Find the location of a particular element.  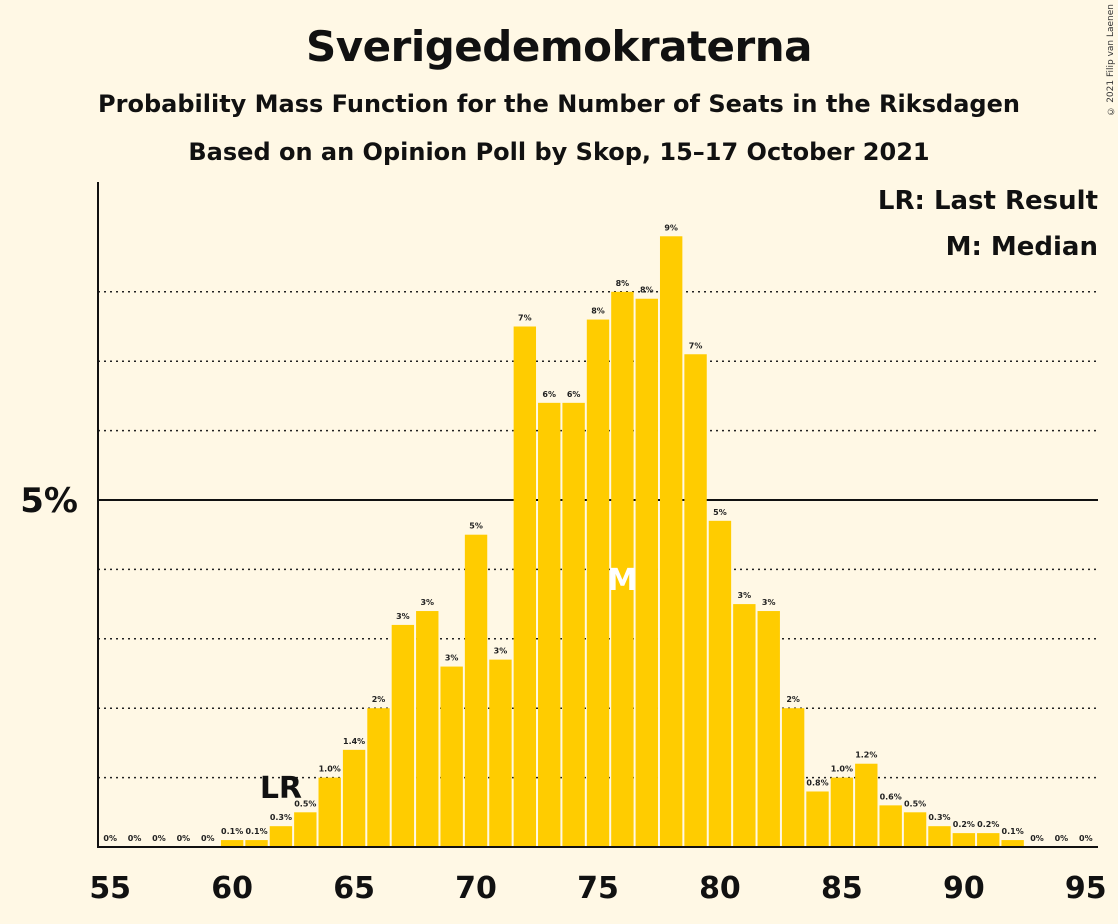

legend-median: M: Median is located at coordinates (1021, 247).